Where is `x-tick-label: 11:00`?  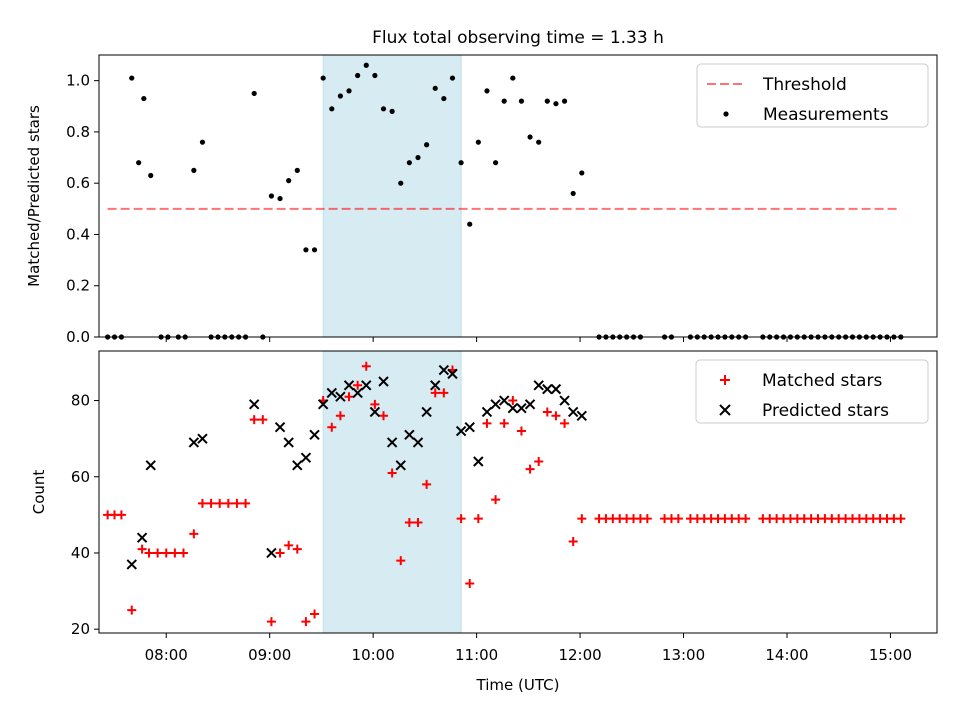
x-tick-label: 11:00 is located at coordinates (476, 655).